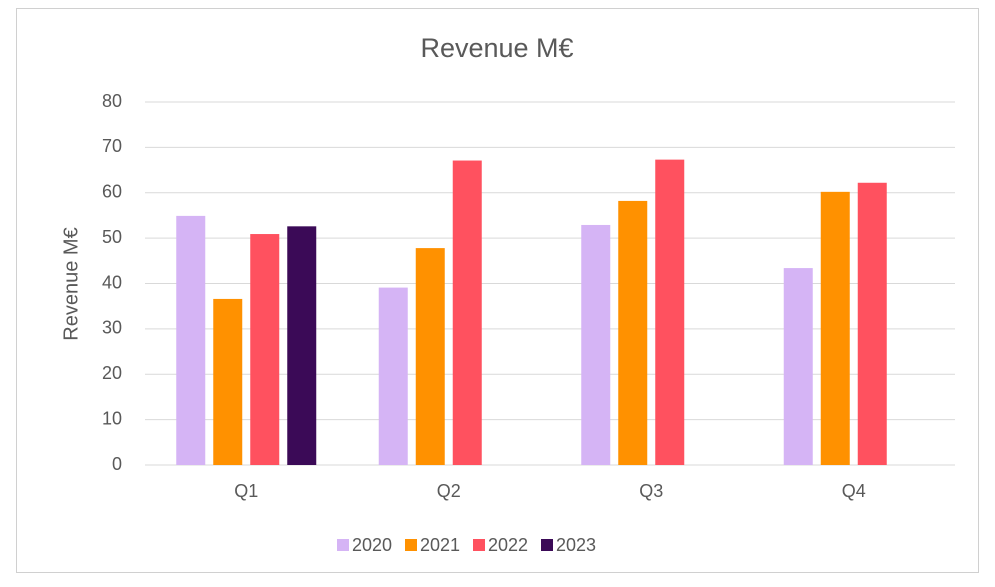  Describe the element at coordinates (112, 328) in the screenshot. I see `y-tick-label: 30` at that location.